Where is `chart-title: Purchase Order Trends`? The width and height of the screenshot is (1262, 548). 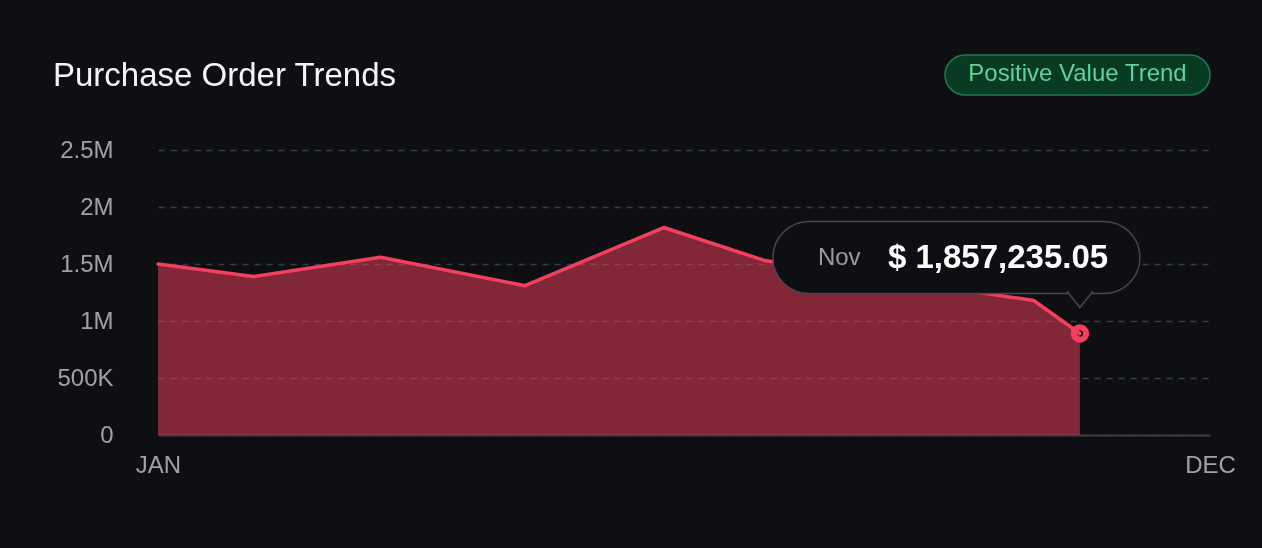
chart-title: Purchase Order Trends is located at coordinates (224, 74).